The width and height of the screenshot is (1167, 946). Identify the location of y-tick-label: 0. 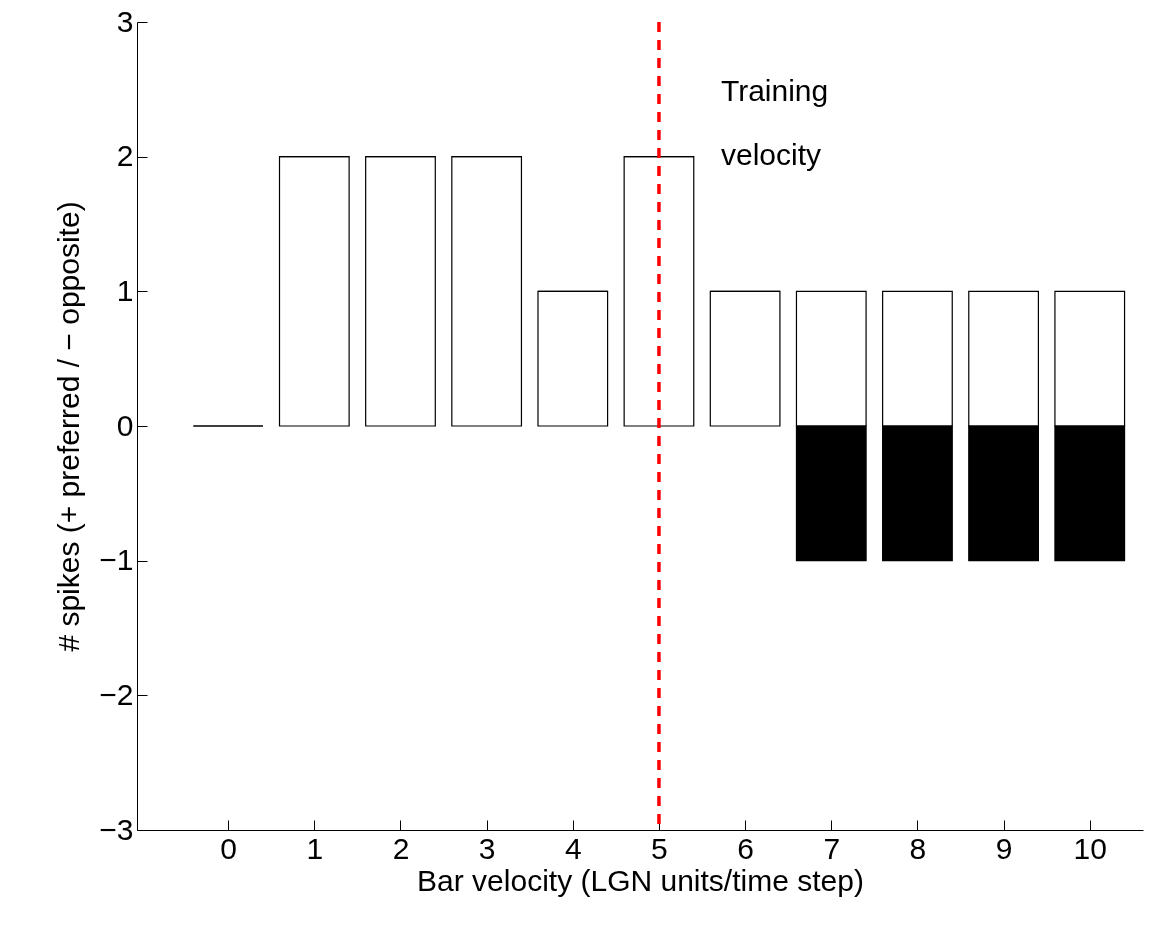
(125, 425).